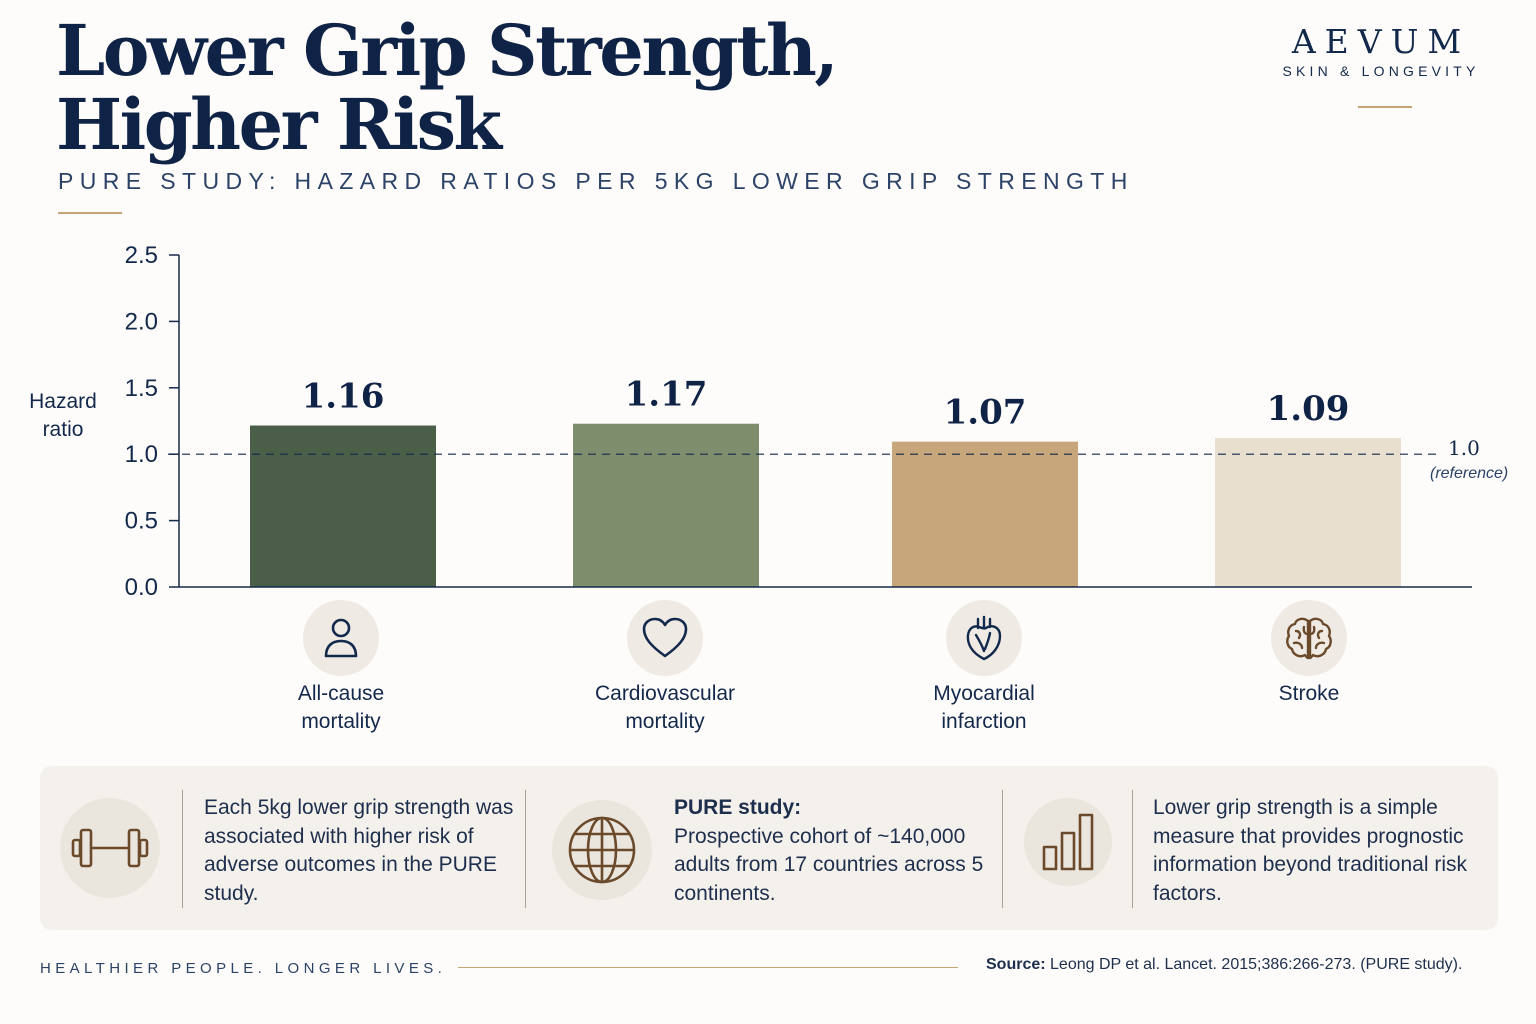 This screenshot has height=1024, width=1536. What do you see at coordinates (279, 124) in the screenshot?
I see `title-line-2: Higher Risk` at bounding box center [279, 124].